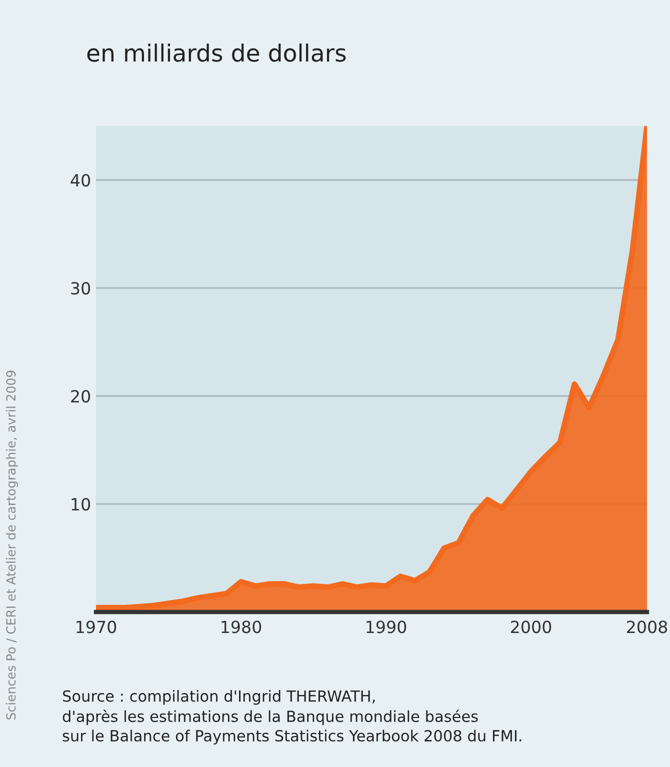  I want to click on chart-title: en milliards de dollars, so click(216, 53).